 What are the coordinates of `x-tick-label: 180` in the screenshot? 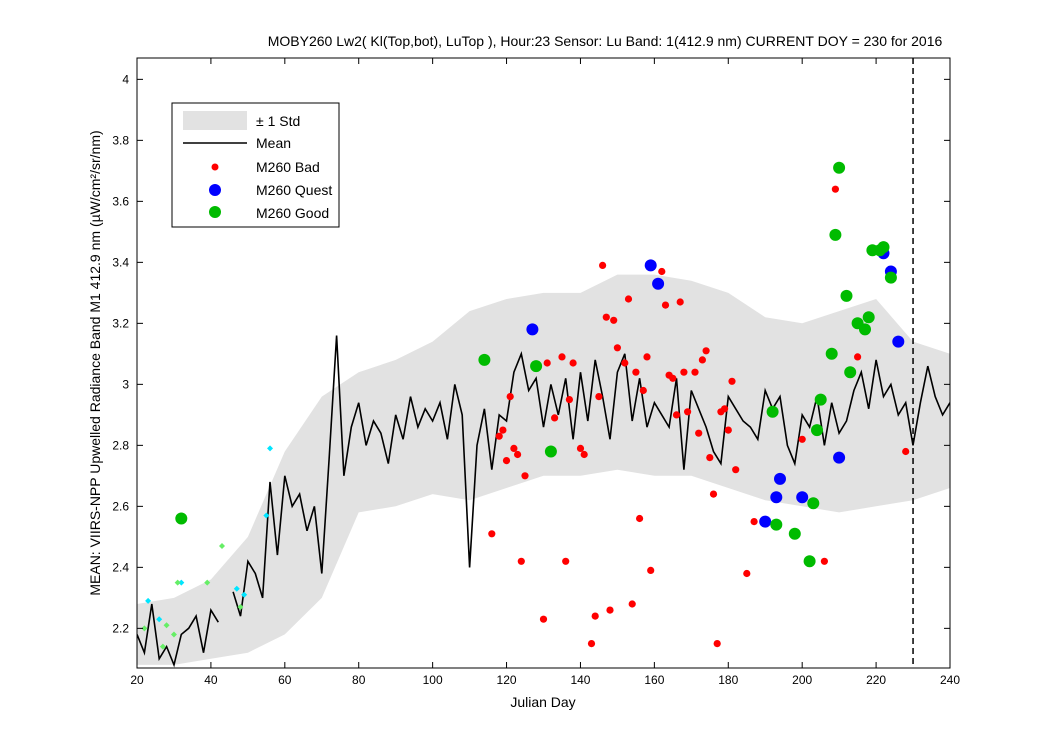 It's located at (728, 680).